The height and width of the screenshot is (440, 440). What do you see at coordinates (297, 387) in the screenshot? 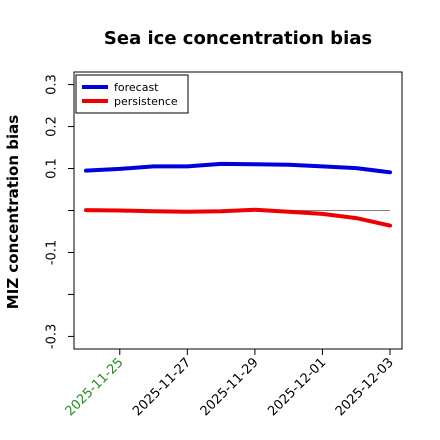
I see `x-tick-label: 2025-12-01` at bounding box center [297, 387].